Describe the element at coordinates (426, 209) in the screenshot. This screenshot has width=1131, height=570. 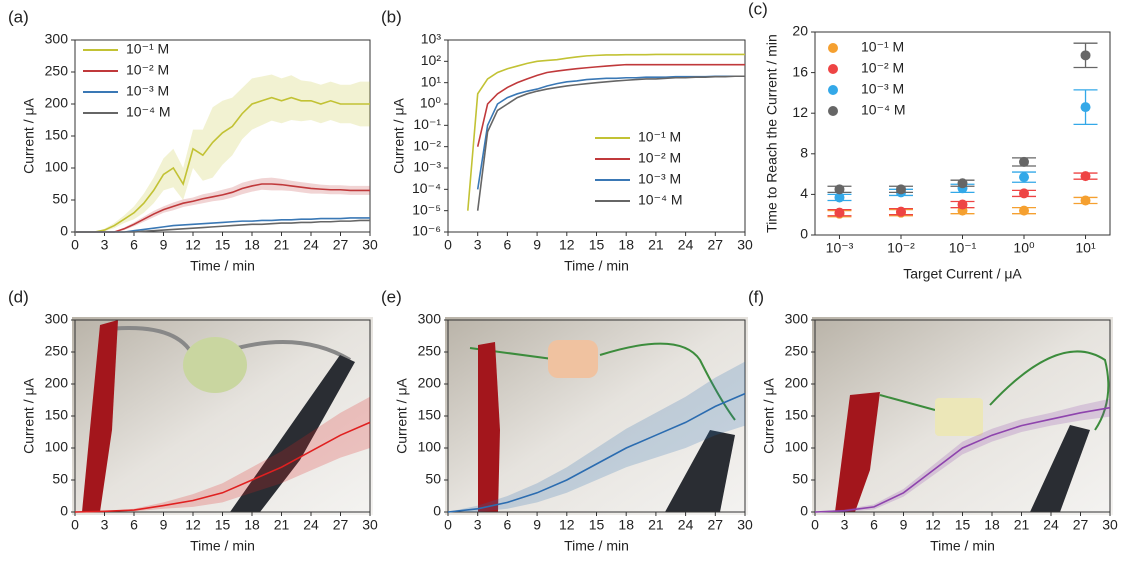
I see `y-tick-label: 10⁻⁵` at that location.